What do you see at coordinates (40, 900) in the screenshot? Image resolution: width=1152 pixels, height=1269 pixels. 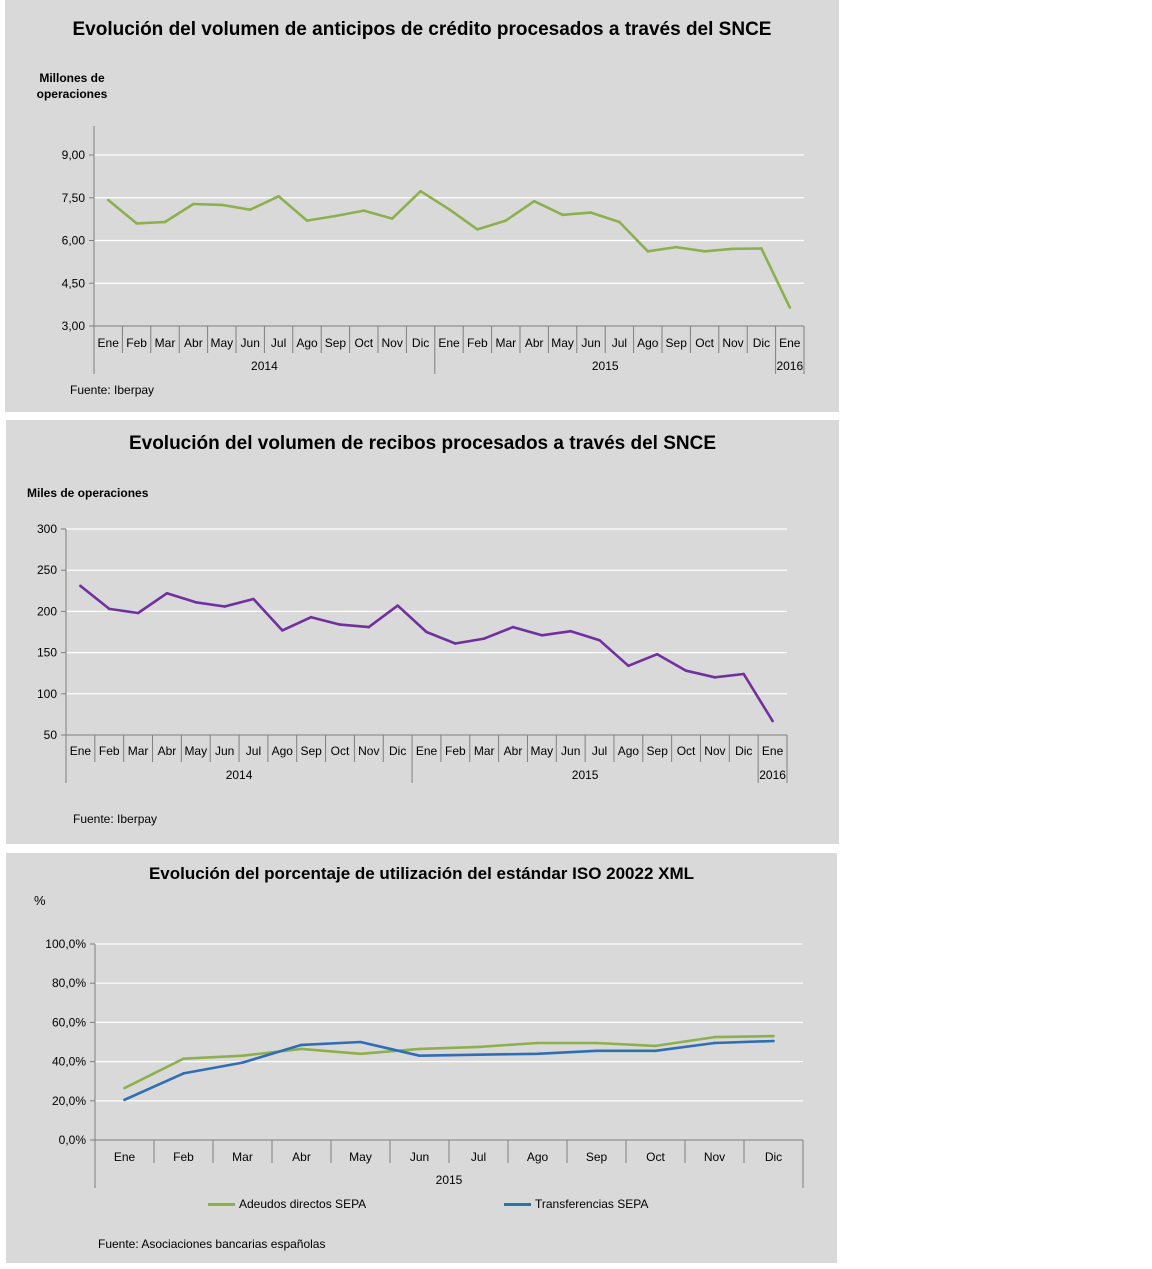 I see `y-axis-unit-label: %` at bounding box center [40, 900].